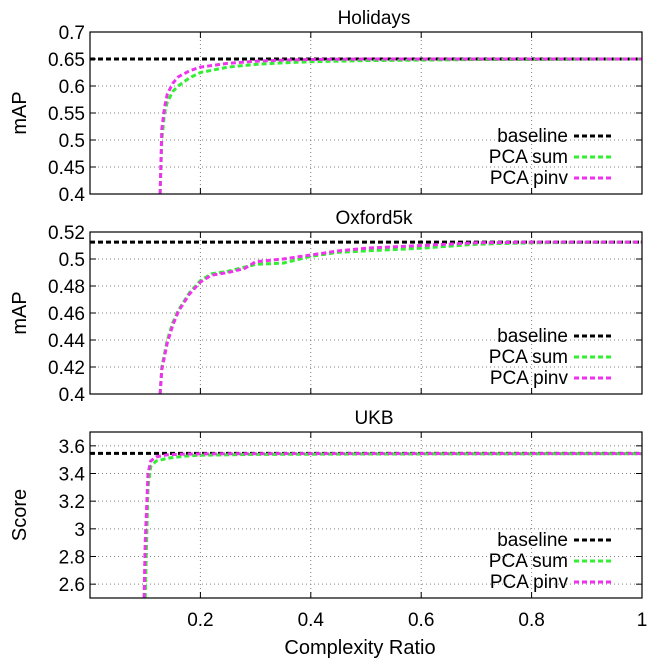 The width and height of the screenshot is (647, 662). What do you see at coordinates (72, 447) in the screenshot?
I see `y-tick-label: 3.6` at bounding box center [72, 447].